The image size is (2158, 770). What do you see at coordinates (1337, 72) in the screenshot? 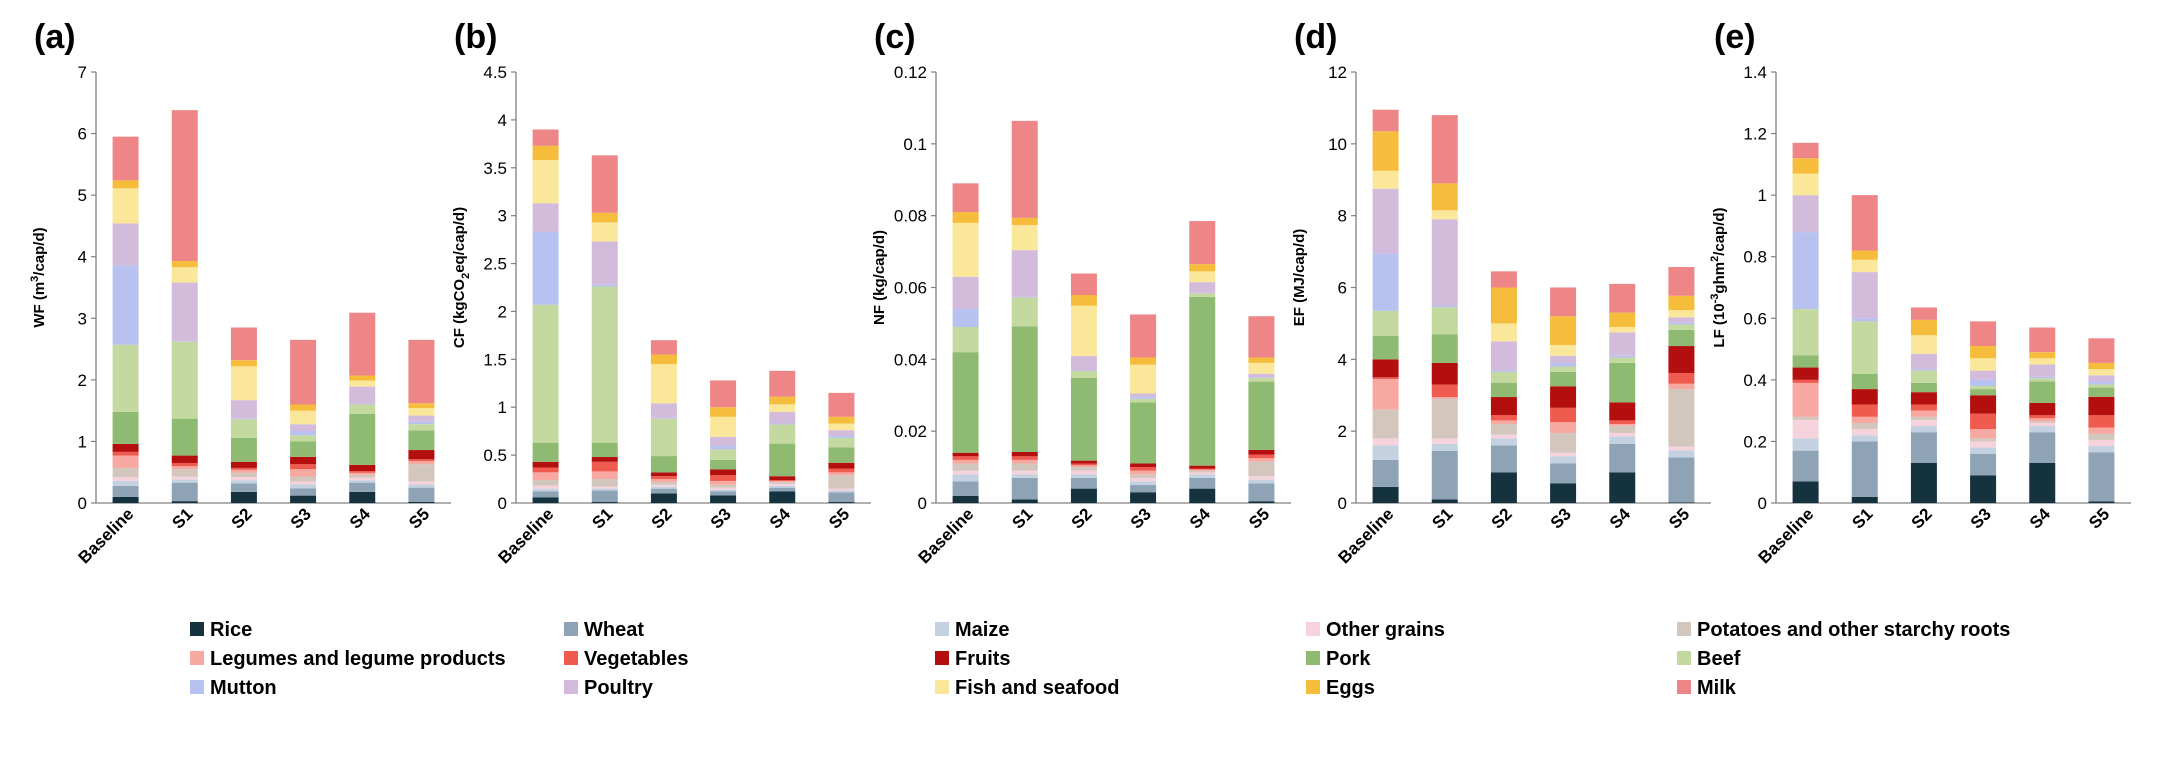
I see `y-tick-label: 12` at bounding box center [1337, 72].